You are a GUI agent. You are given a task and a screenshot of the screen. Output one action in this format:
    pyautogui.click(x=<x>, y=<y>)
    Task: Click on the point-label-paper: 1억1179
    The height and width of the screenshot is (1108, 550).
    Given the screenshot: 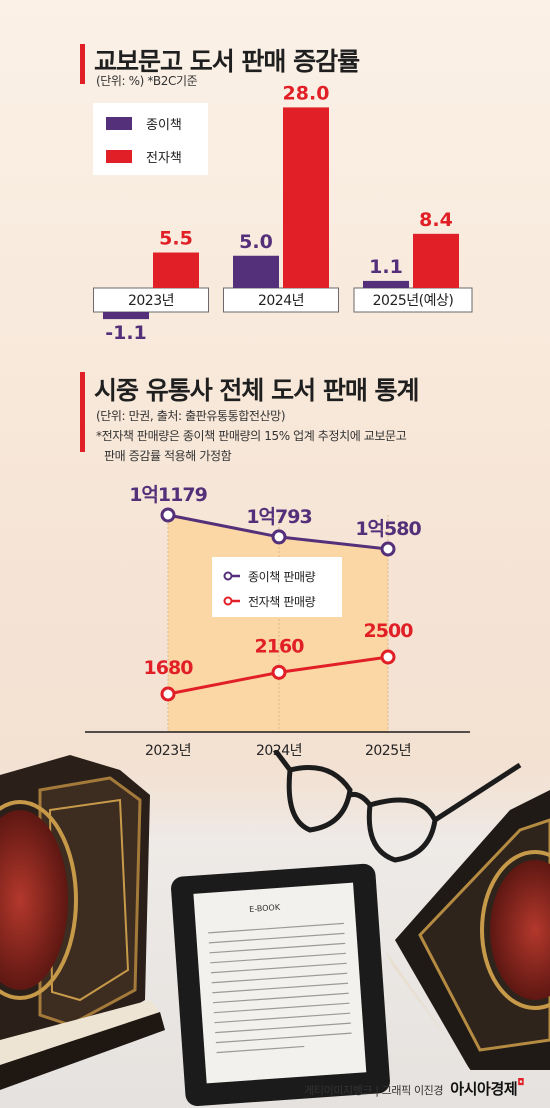 What is the action you would take?
    pyautogui.click(x=168, y=495)
    